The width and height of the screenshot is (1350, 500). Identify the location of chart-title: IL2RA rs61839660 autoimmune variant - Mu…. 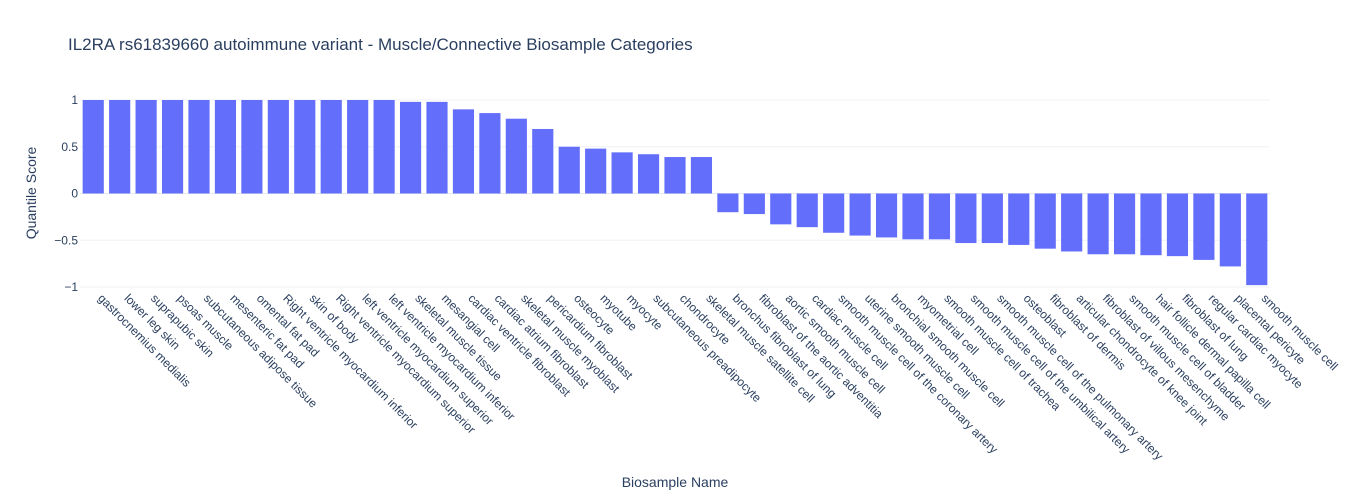
(380, 44).